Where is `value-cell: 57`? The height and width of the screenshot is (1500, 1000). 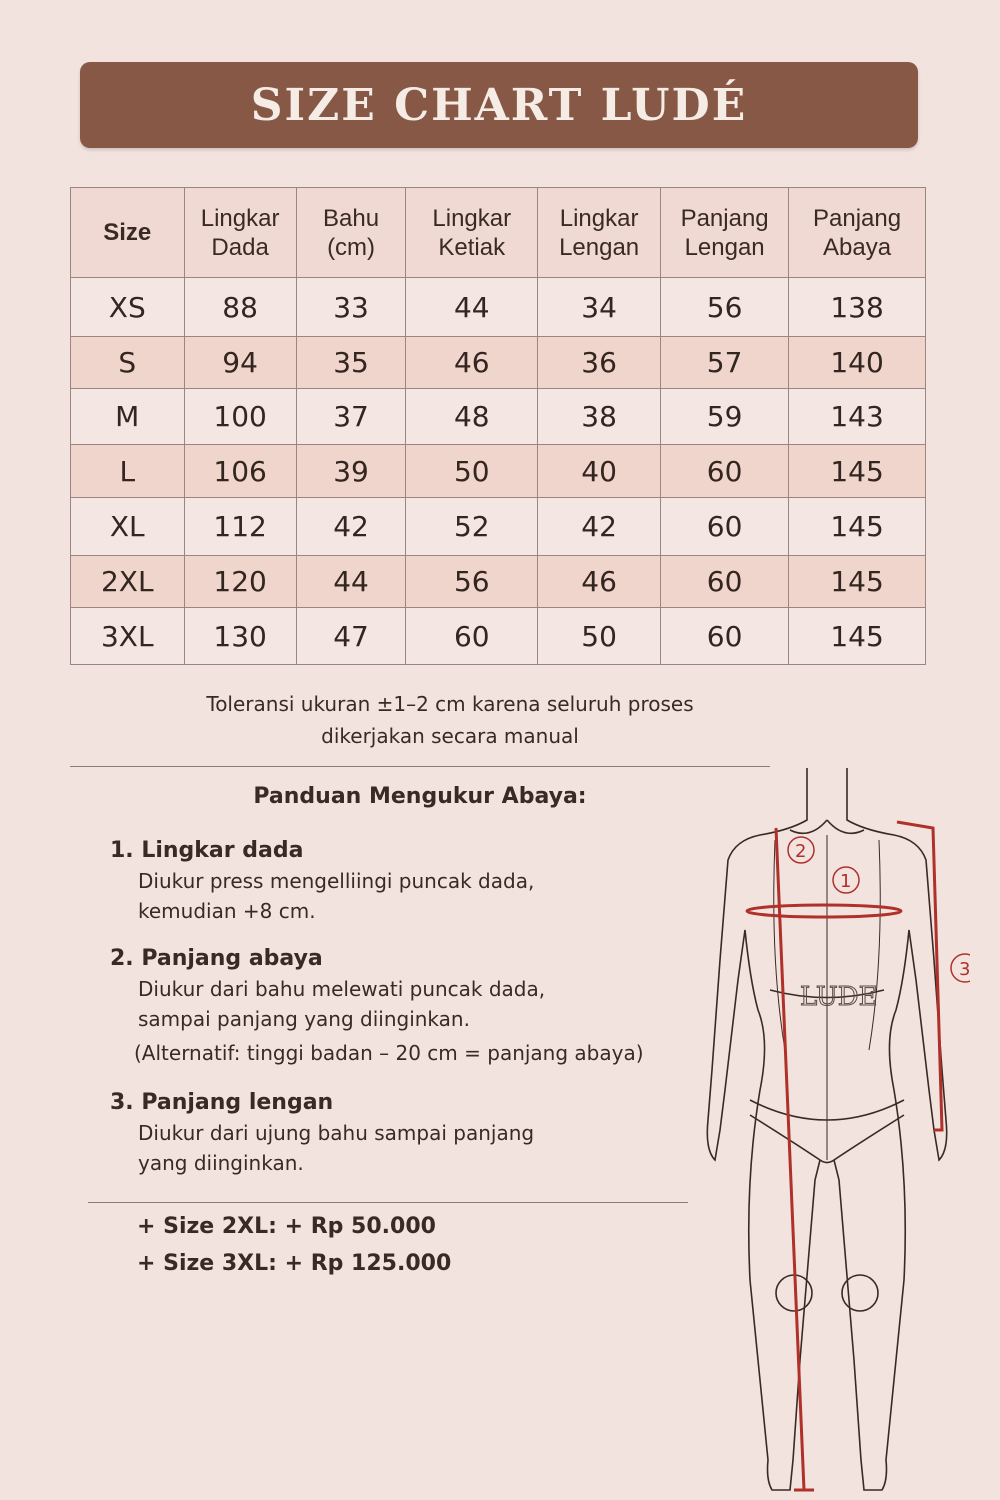
value-cell: 57 is located at coordinates (725, 362).